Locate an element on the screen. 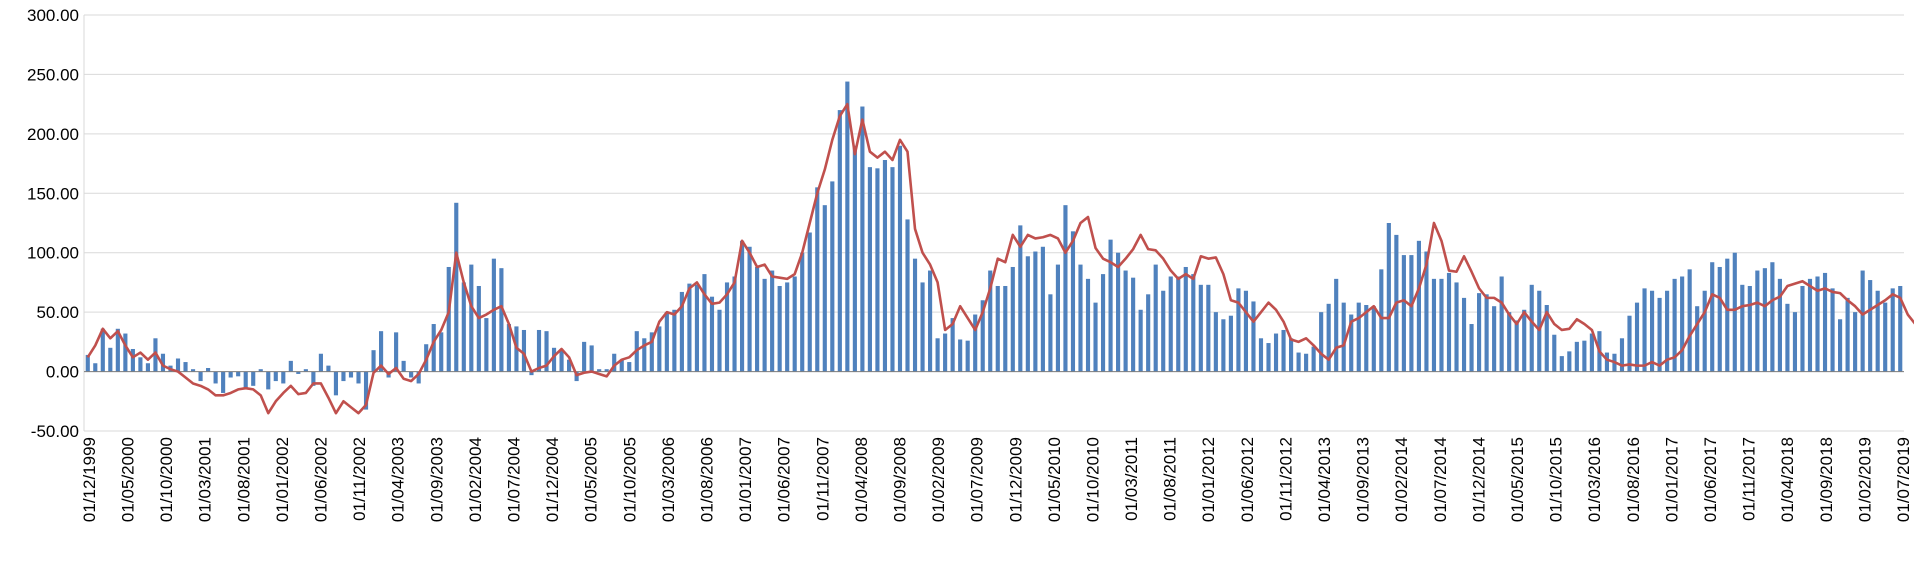 This screenshot has height=567, width=1914. x-tick-label: 01/01/2007 is located at coordinates (745, 479).